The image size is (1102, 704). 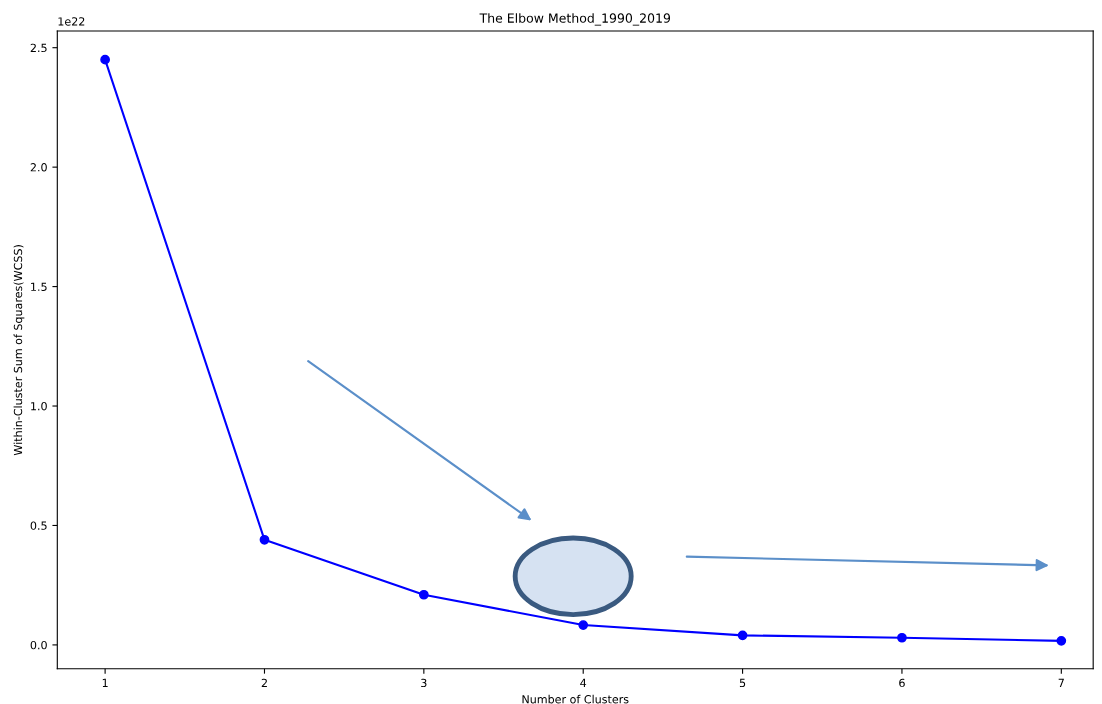 What do you see at coordinates (575, 19) in the screenshot?
I see `chart-title: The Elbow Method_1990_2019` at bounding box center [575, 19].